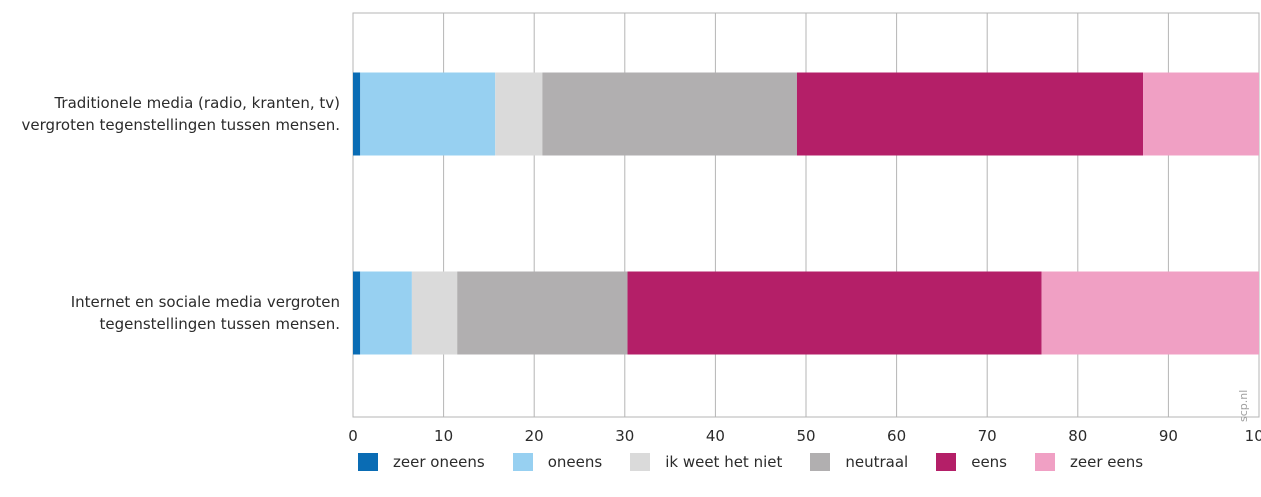 Image resolution: width=1261 pixels, height=497 pixels. Describe the element at coordinates (877, 462) in the screenshot. I see `legend-label: neutraal` at that location.